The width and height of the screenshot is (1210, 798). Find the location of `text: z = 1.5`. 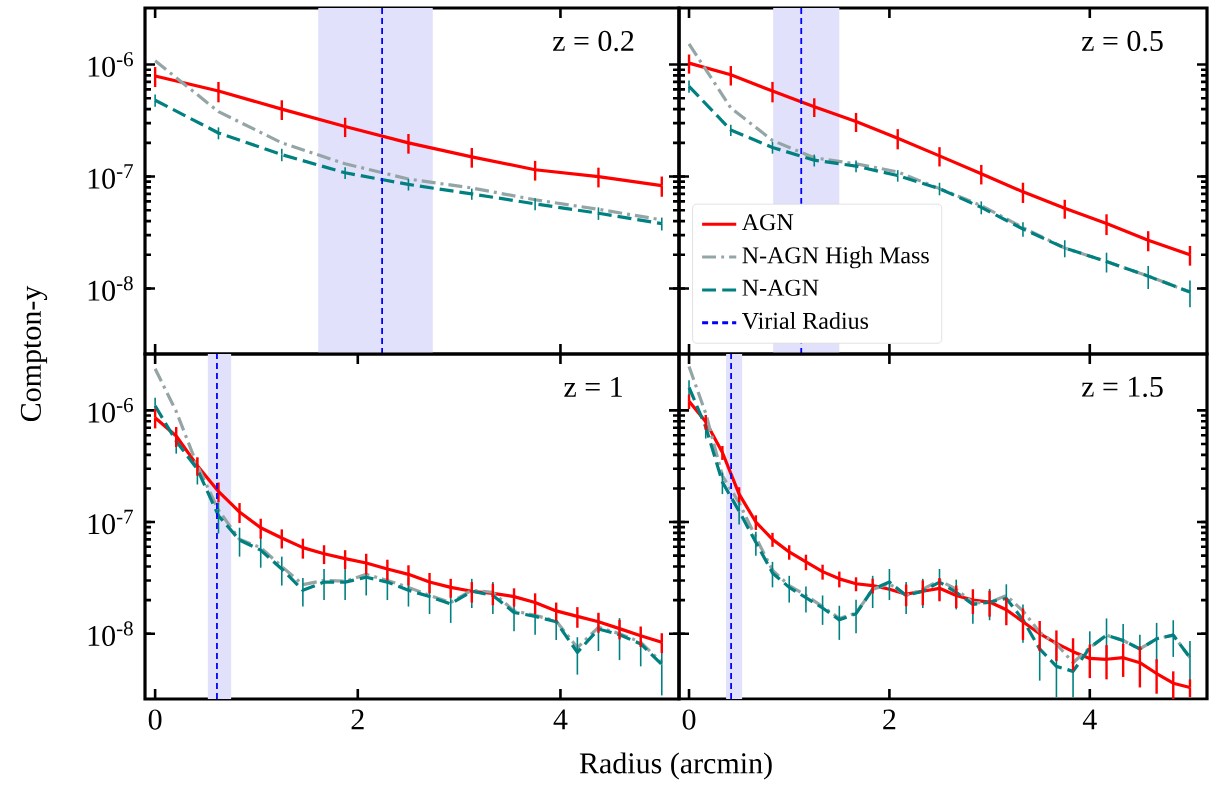

text: z = 1.5 is located at coordinates (1122, 386).